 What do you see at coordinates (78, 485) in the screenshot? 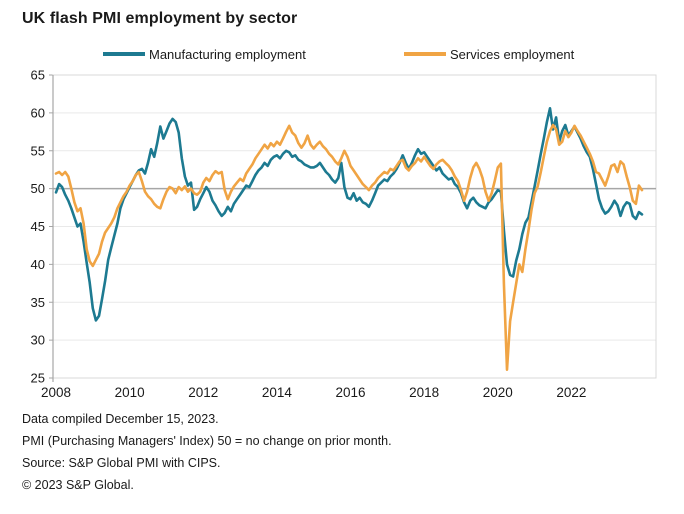
I see `footnote-copyright: © 2023 S&P Global.` at bounding box center [78, 485].